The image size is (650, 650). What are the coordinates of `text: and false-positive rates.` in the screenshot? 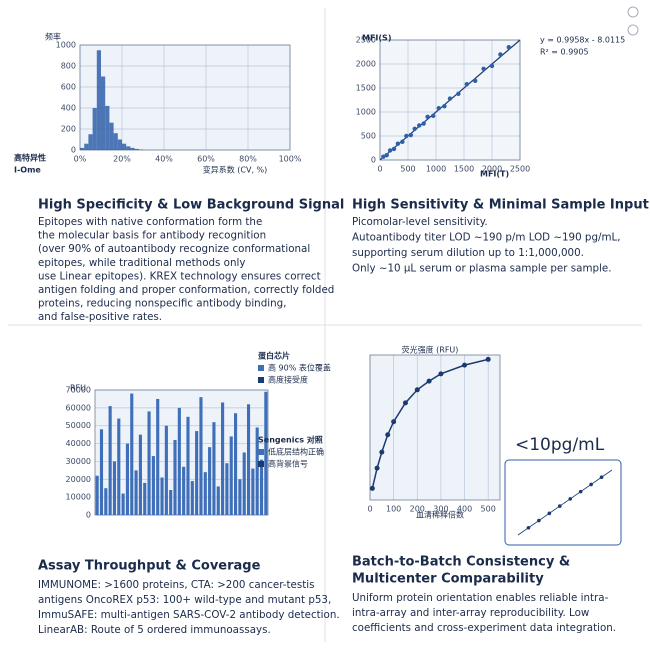 It's located at (100, 317).